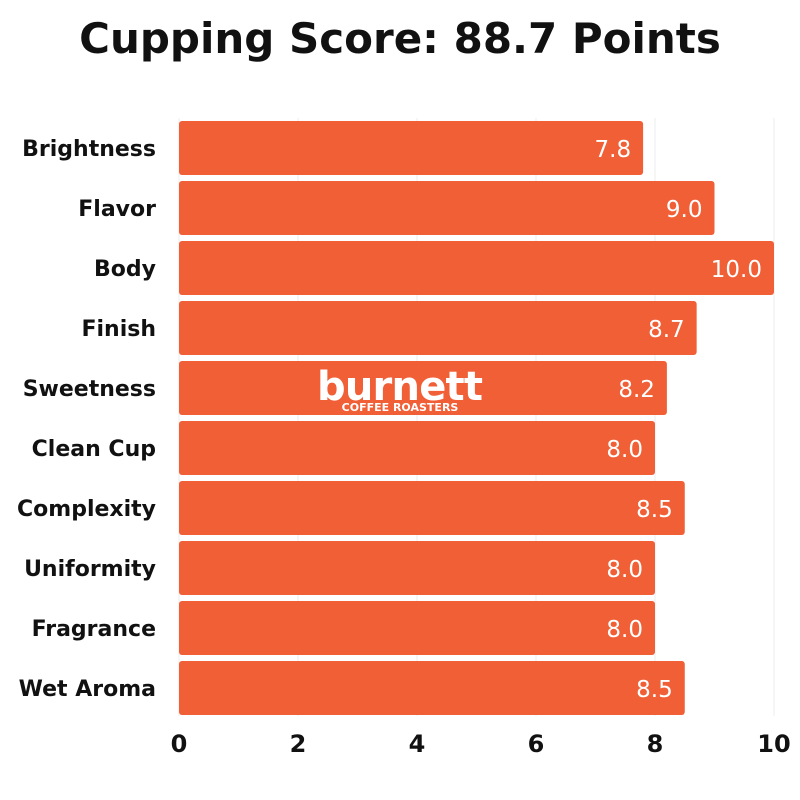  What do you see at coordinates (94, 629) in the screenshot?
I see `category-label: Fragrance` at bounding box center [94, 629].